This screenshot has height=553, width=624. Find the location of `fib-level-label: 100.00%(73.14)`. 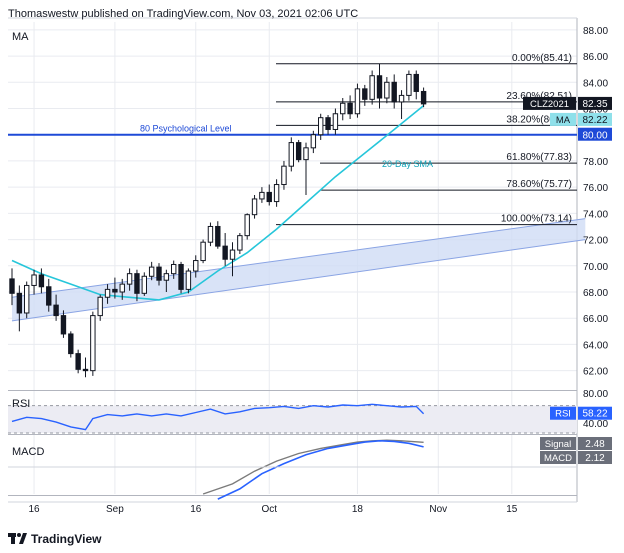

fib-level-label: 100.00%(73.14) is located at coordinates (536, 219).